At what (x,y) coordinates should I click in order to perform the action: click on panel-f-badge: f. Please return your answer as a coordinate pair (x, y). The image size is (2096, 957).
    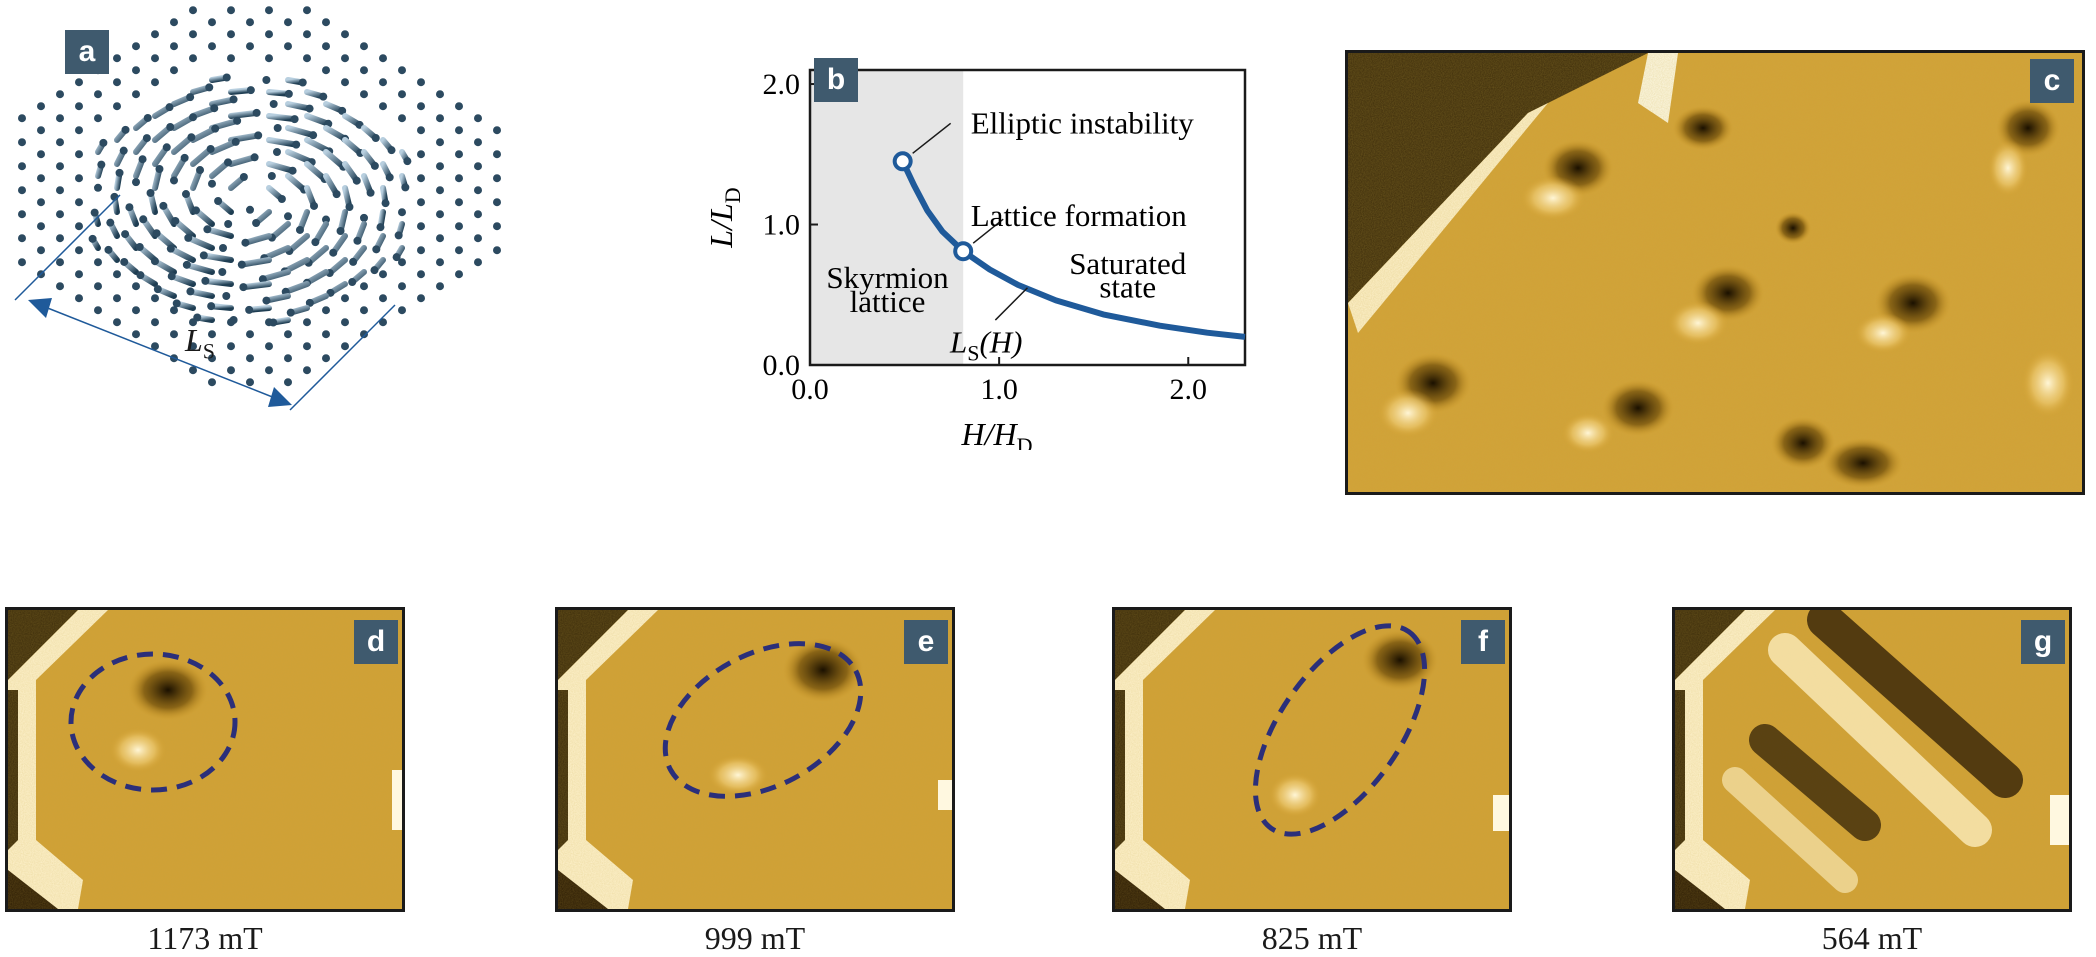
    Looking at the image, I should click on (1483, 642).